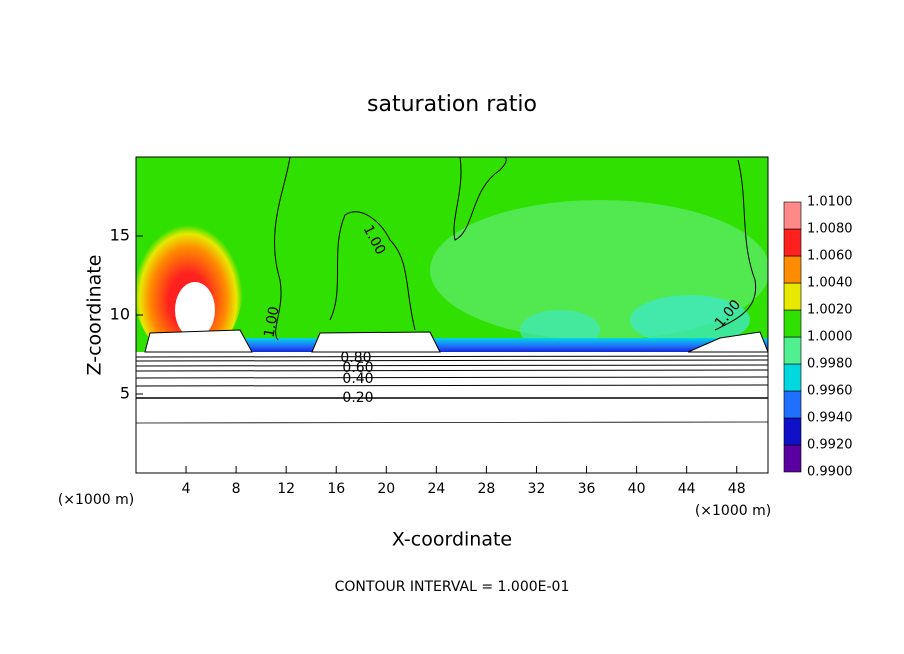  I want to click on y-tick-label: 15, so click(120, 235).